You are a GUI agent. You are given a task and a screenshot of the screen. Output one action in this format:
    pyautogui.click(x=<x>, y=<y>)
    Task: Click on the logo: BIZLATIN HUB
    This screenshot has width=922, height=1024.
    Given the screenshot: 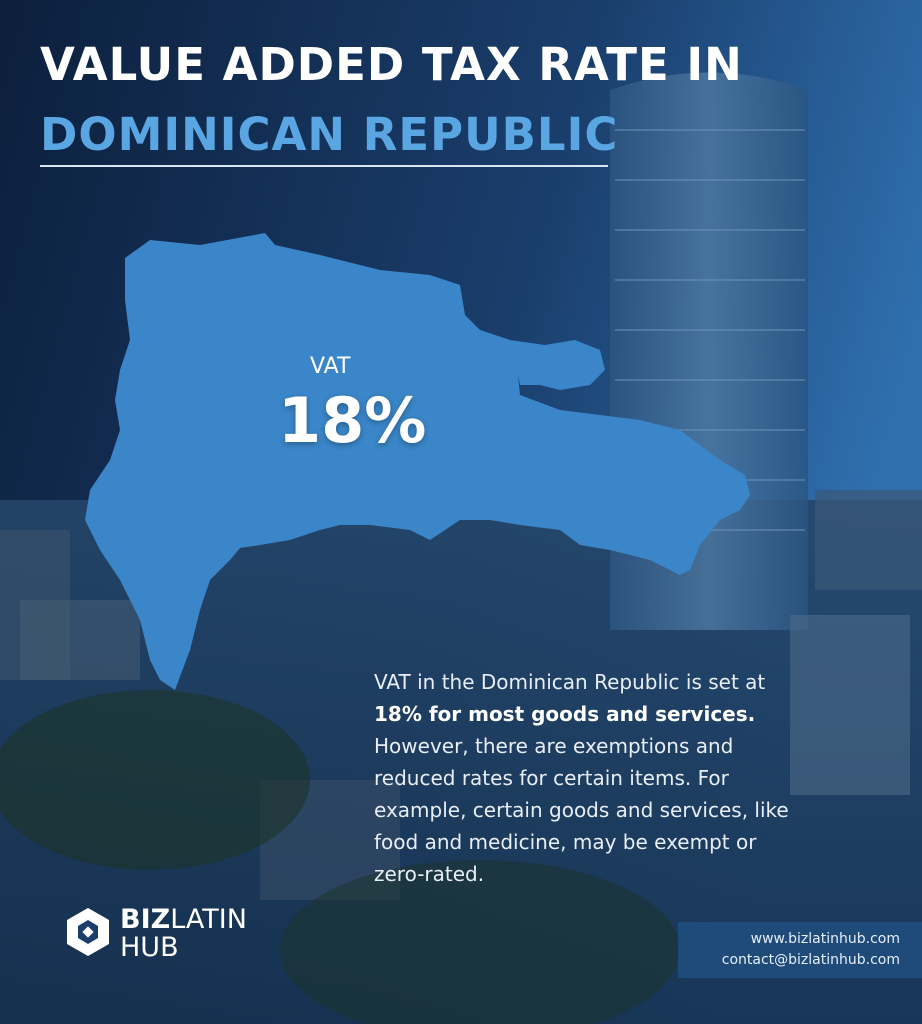 What is the action you would take?
    pyautogui.click(x=183, y=934)
    